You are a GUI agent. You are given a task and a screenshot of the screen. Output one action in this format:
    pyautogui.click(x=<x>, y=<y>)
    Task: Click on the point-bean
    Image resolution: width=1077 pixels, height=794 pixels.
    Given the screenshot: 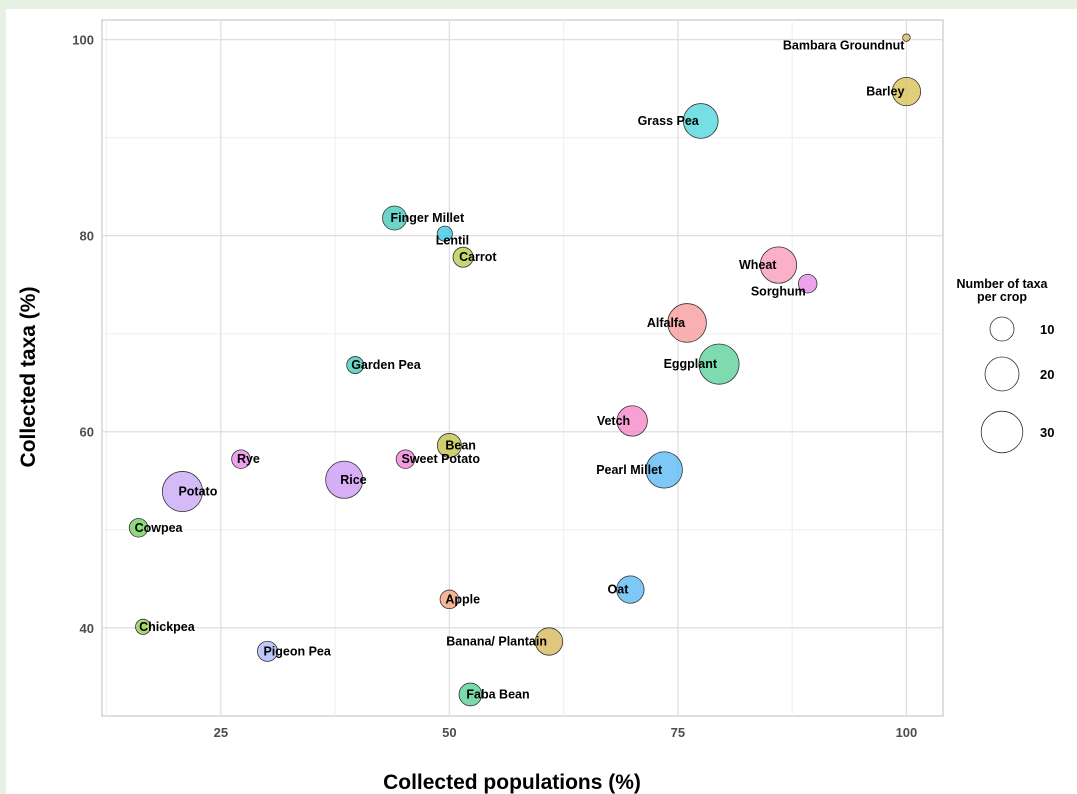 What is the action you would take?
    pyautogui.click(x=449, y=445)
    